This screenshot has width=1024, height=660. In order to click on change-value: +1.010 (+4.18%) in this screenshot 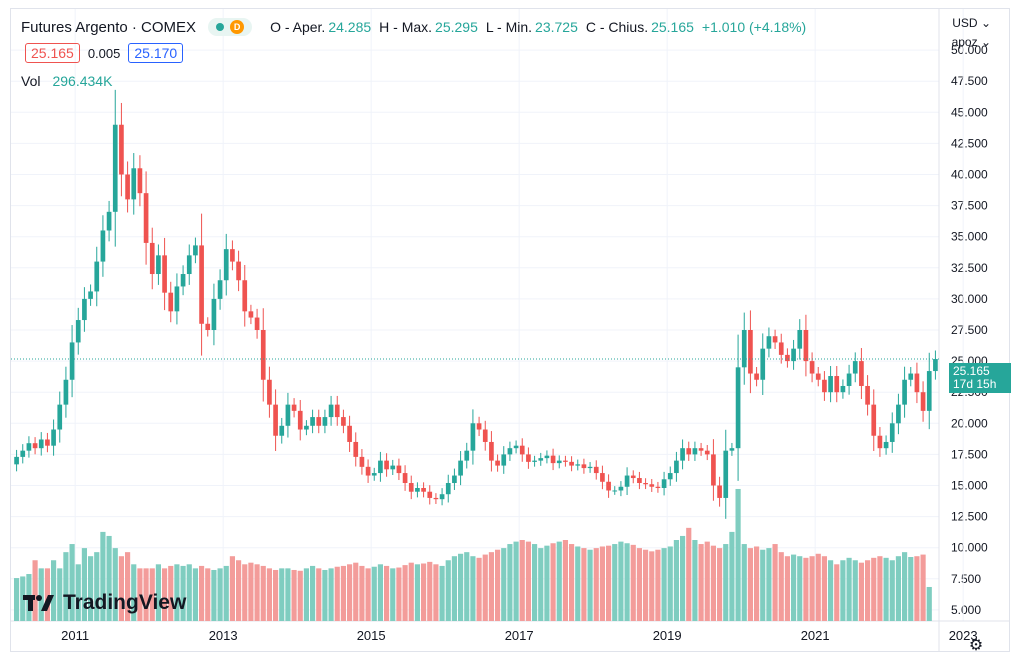, I will do `click(754, 27)`.